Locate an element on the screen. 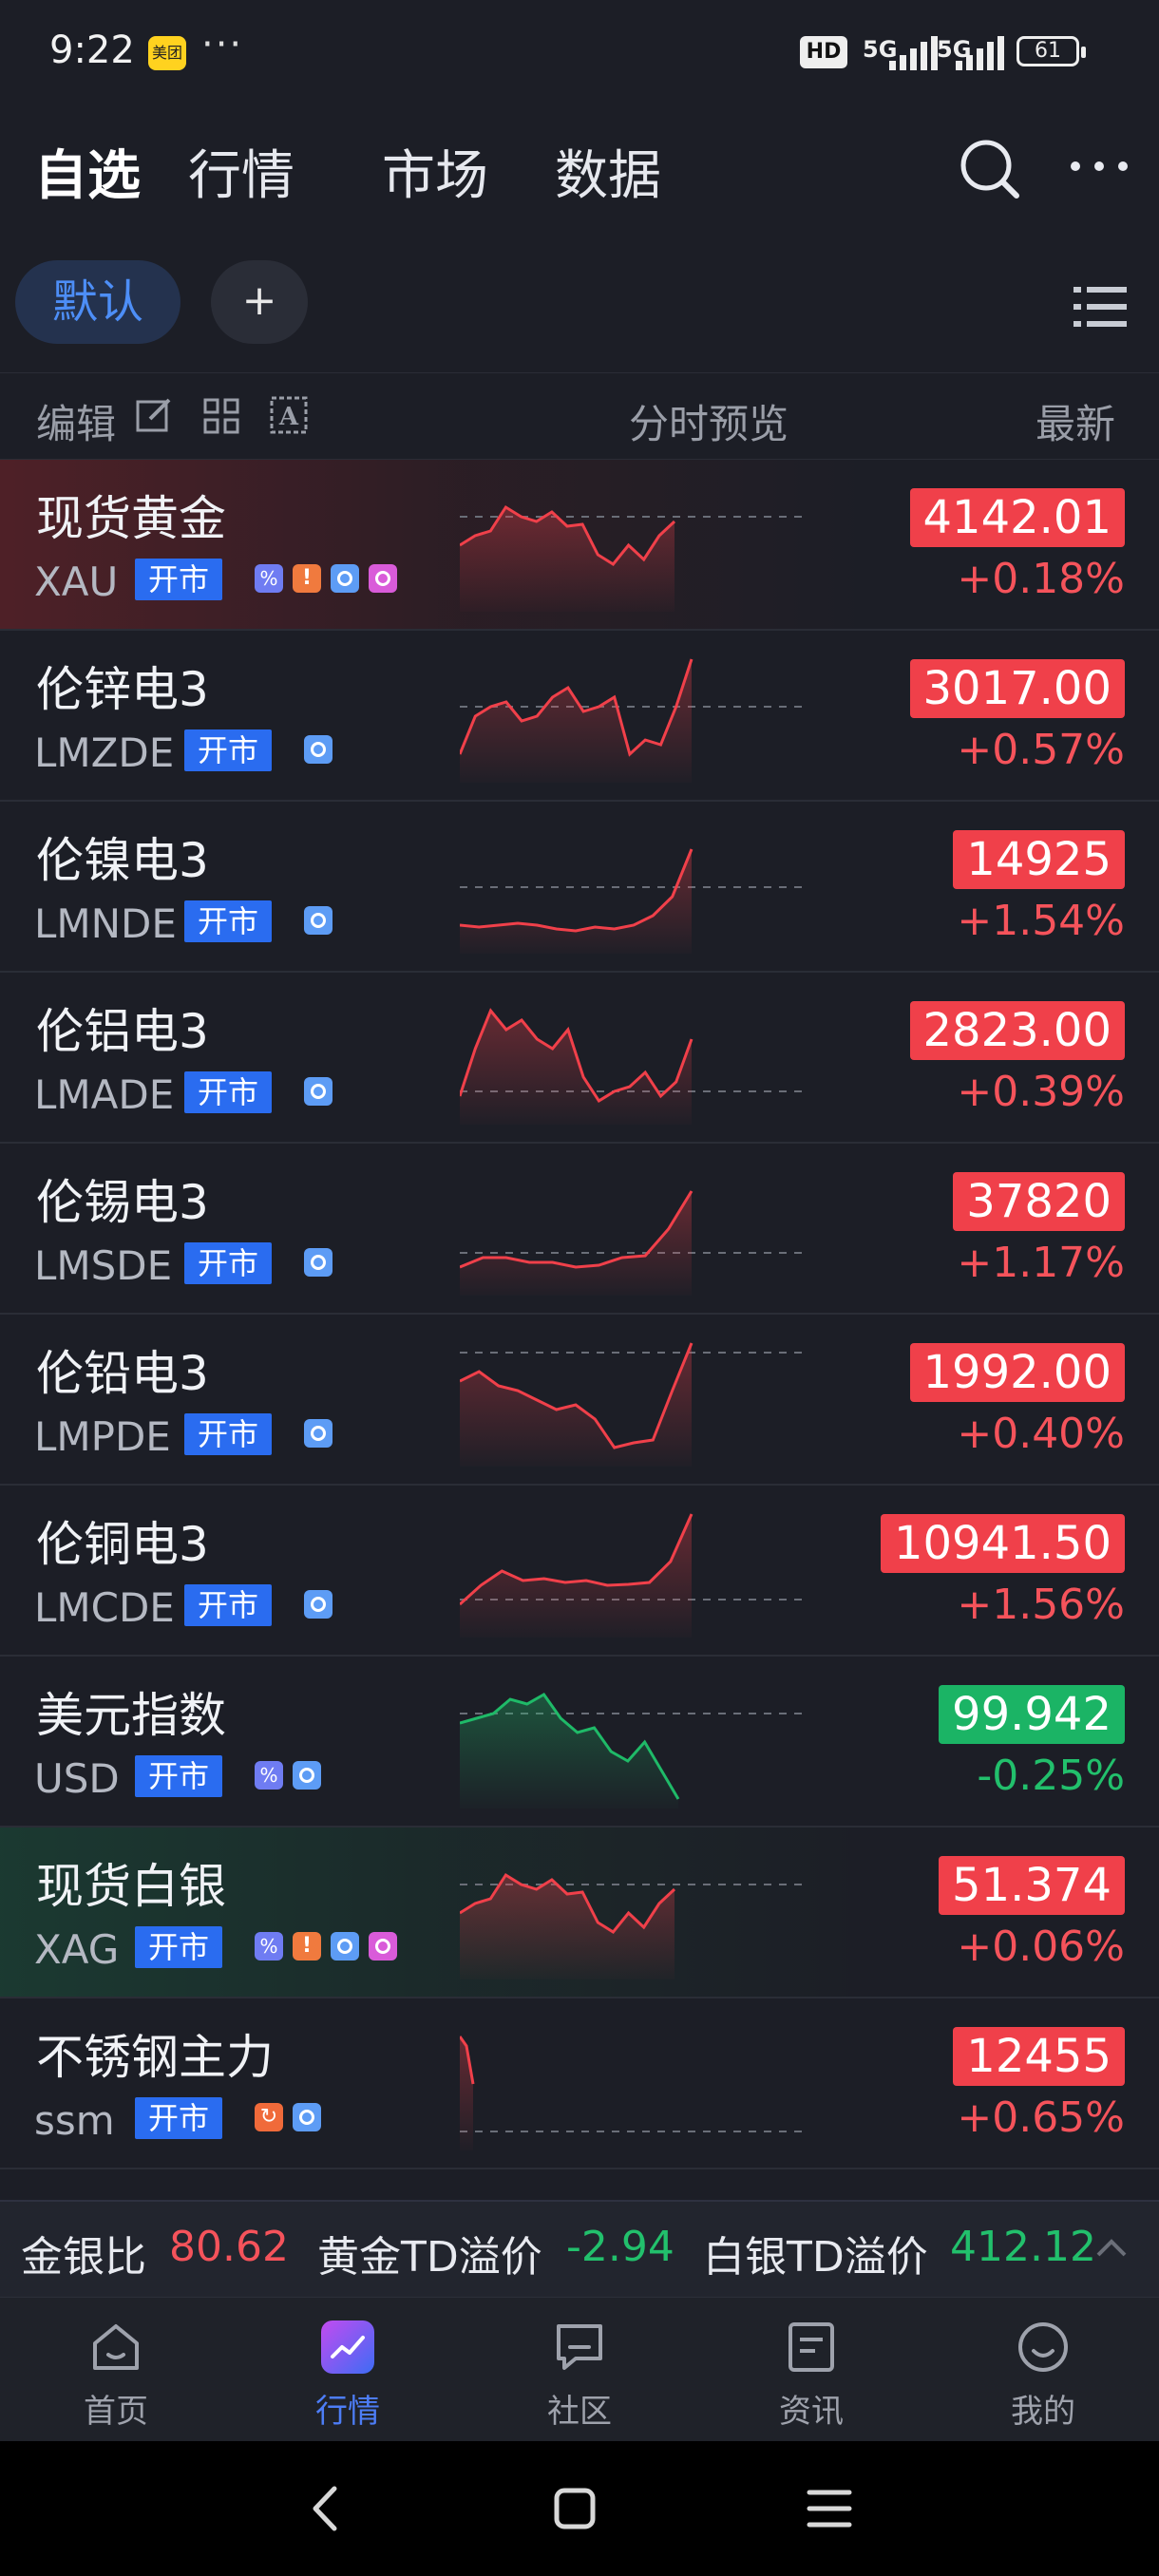 The height and width of the screenshot is (2576, 1159). bottom-tab-bar: 首页 行情 社区 资讯 我的 is located at coordinates (579, 2369).